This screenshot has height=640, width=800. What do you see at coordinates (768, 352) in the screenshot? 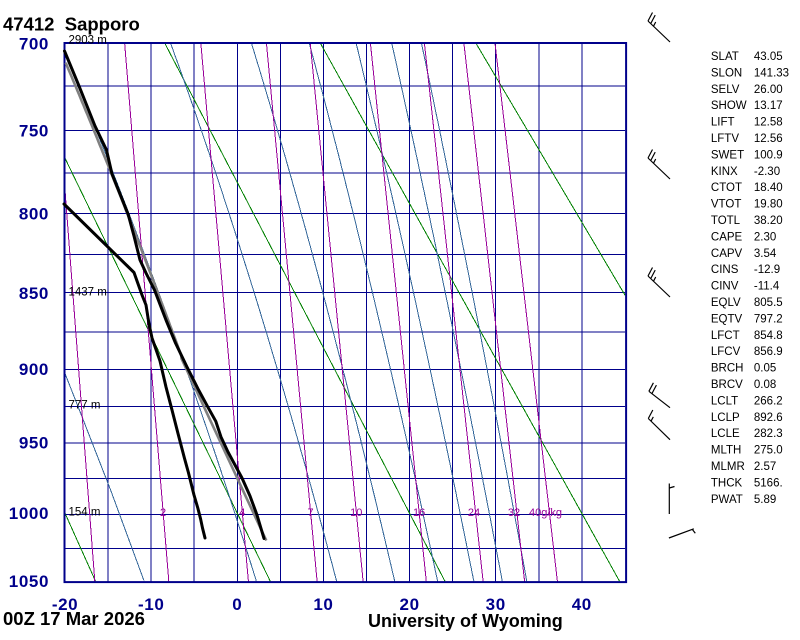
I see `svg-text: 856.9` at bounding box center [768, 352].